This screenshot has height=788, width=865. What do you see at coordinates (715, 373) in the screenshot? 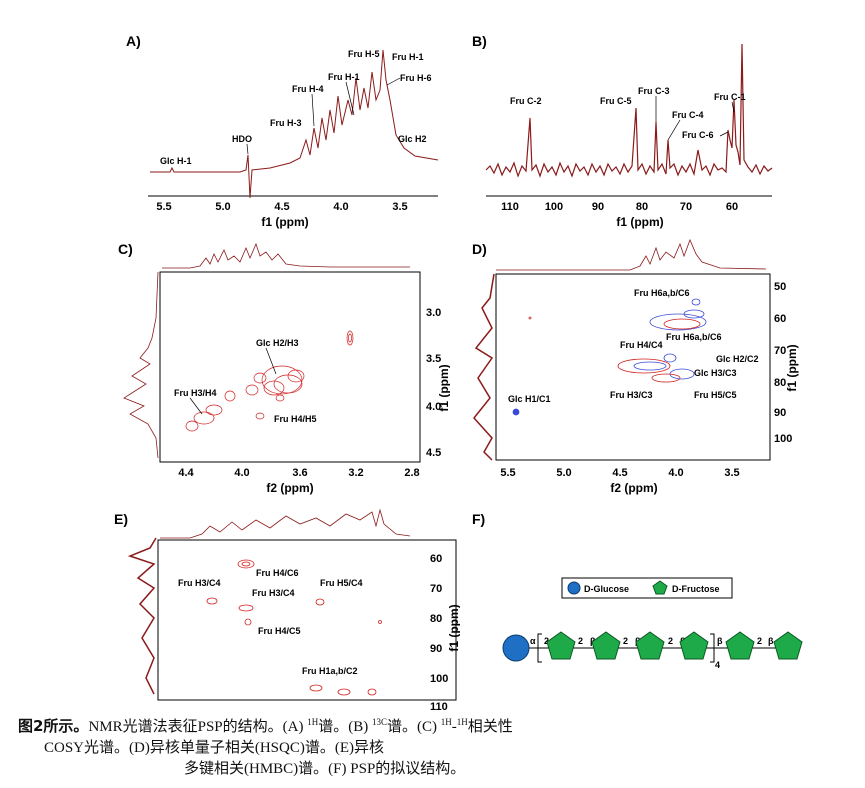
I see `panel-d-annotation: Glc H3/C3` at bounding box center [715, 373].